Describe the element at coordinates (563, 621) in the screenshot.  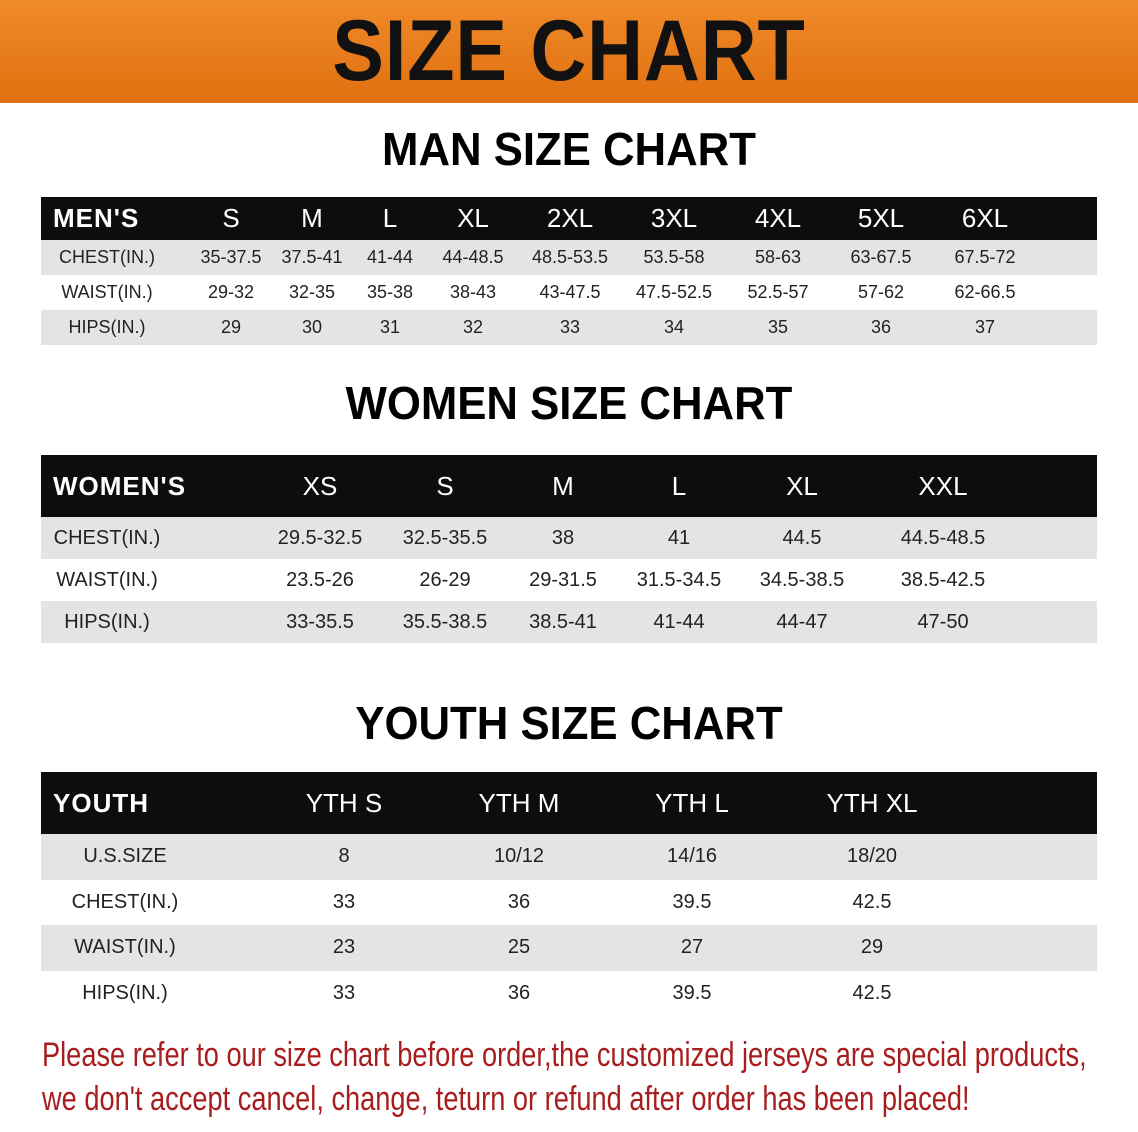
I see `measurement-cell: 38.5-41` at that location.